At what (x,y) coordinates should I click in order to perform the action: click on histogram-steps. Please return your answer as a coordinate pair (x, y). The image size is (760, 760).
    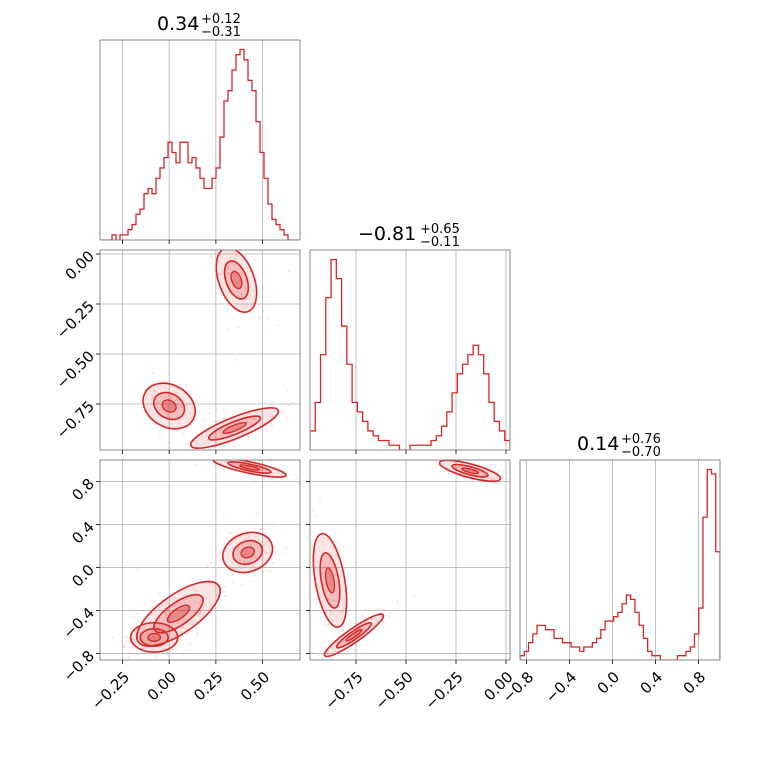
    Looking at the image, I should click on (410, 354).